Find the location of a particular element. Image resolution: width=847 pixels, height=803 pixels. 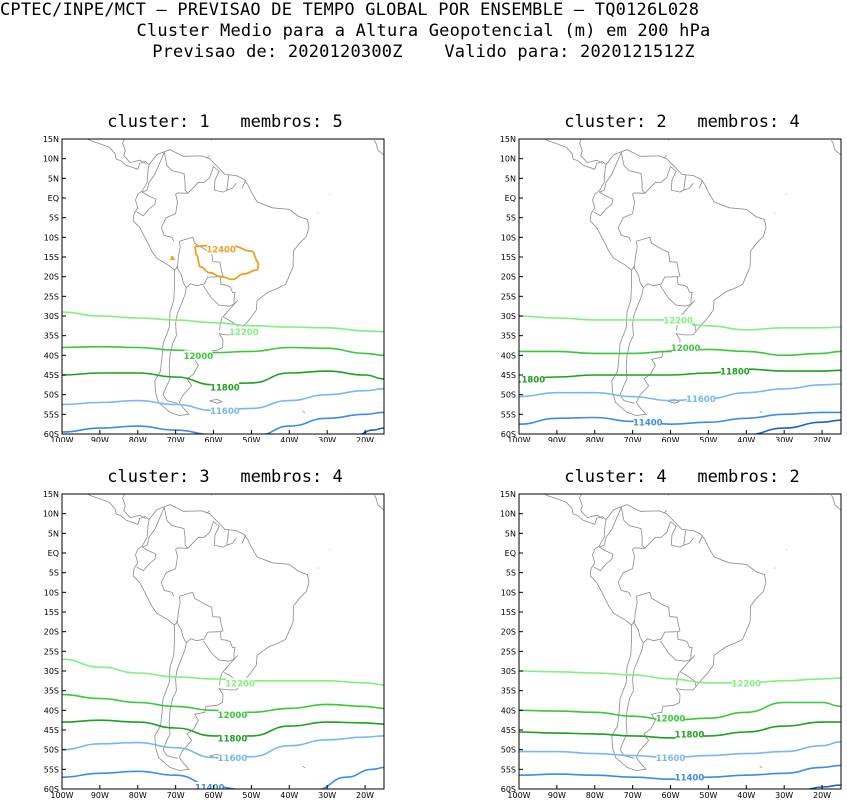

lon-tick-label: 80W is located at coordinates (138, 795).